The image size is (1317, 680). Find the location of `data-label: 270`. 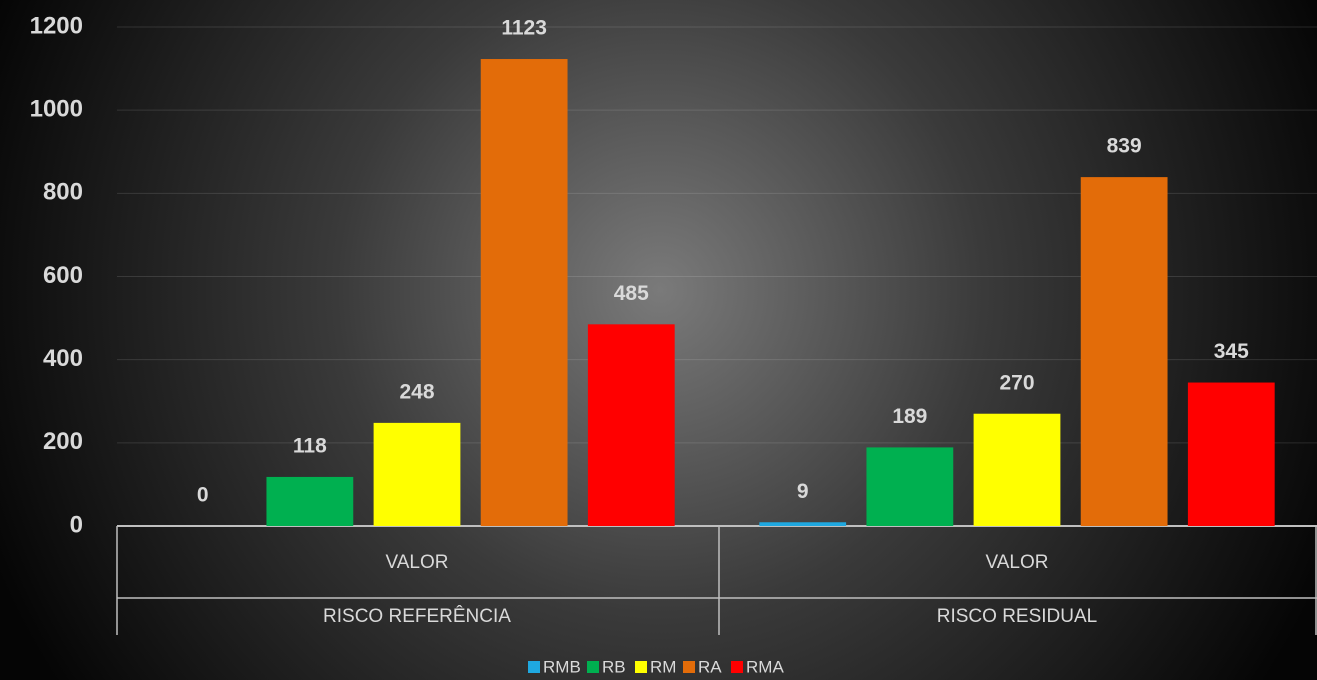

data-label: 270 is located at coordinates (1016, 382).